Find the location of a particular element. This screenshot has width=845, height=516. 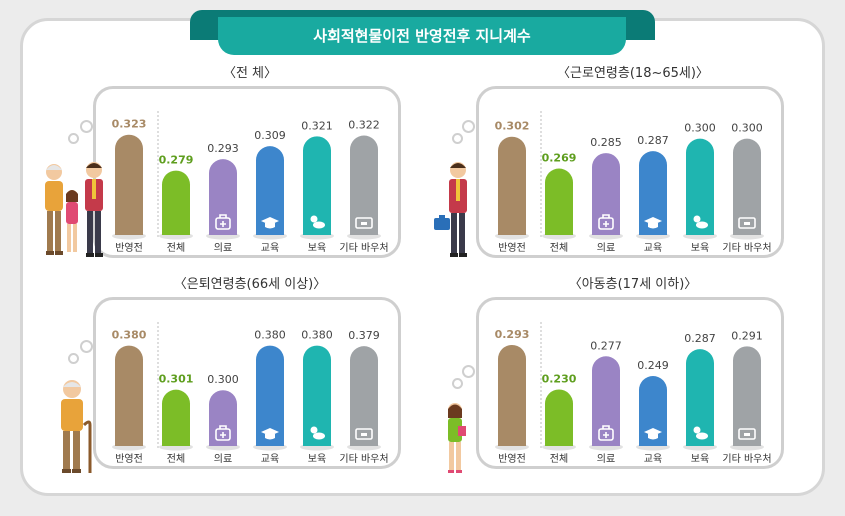

bar-value-label: 0.287 is located at coordinates (700, 338).